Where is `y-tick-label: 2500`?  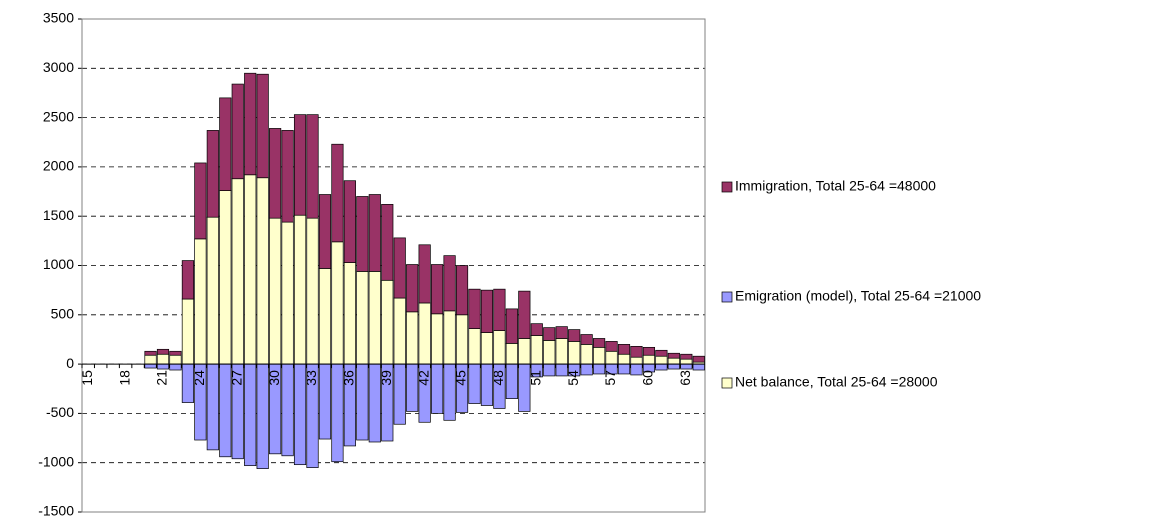
y-tick-label: 2500 is located at coordinates (58, 116).